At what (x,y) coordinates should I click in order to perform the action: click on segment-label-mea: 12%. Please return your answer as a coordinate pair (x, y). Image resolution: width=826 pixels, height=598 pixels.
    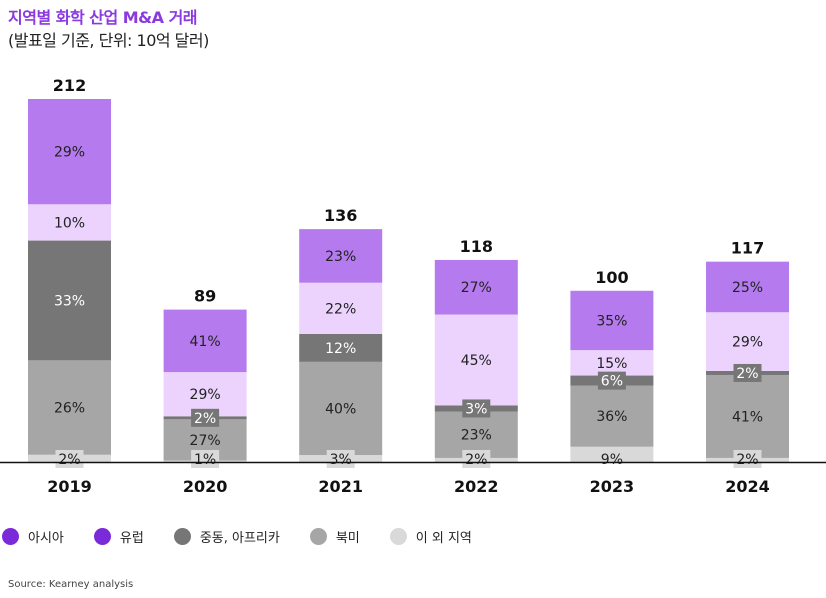
    Looking at the image, I should click on (340, 349).